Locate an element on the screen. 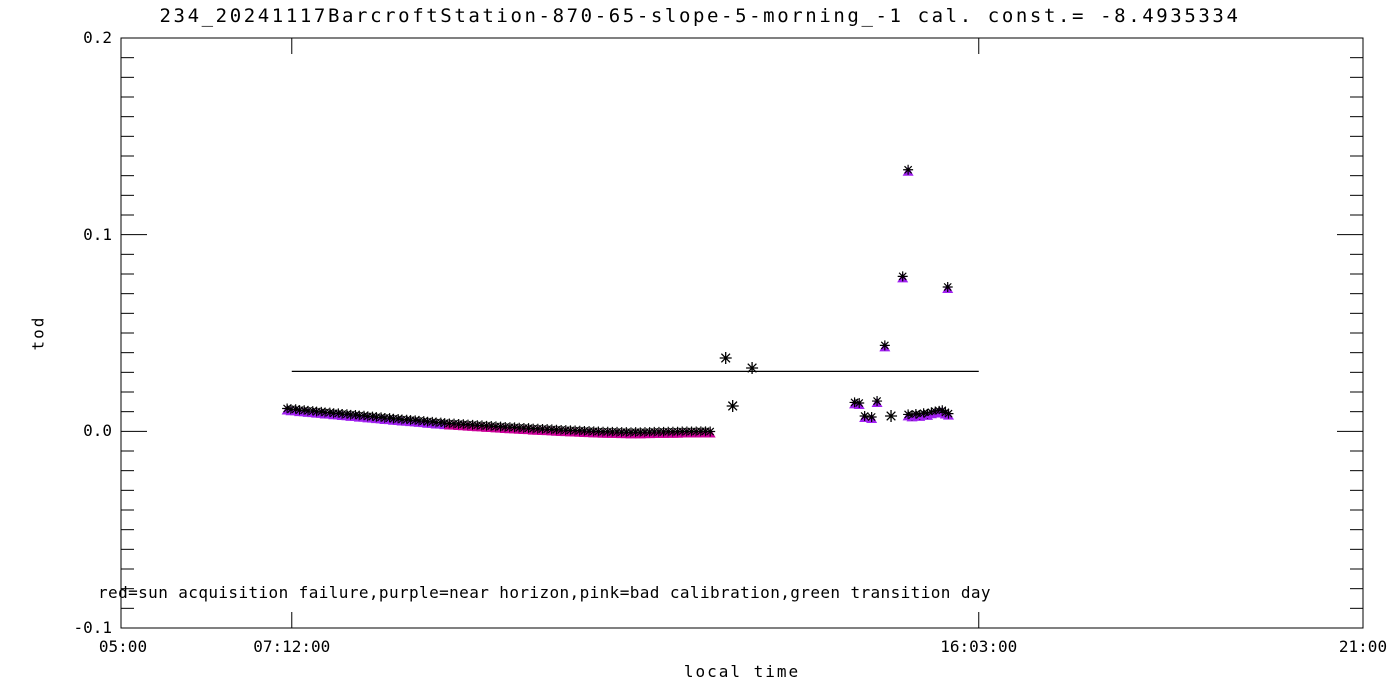  series-midday-bad-calibration is located at coordinates (579, 428).